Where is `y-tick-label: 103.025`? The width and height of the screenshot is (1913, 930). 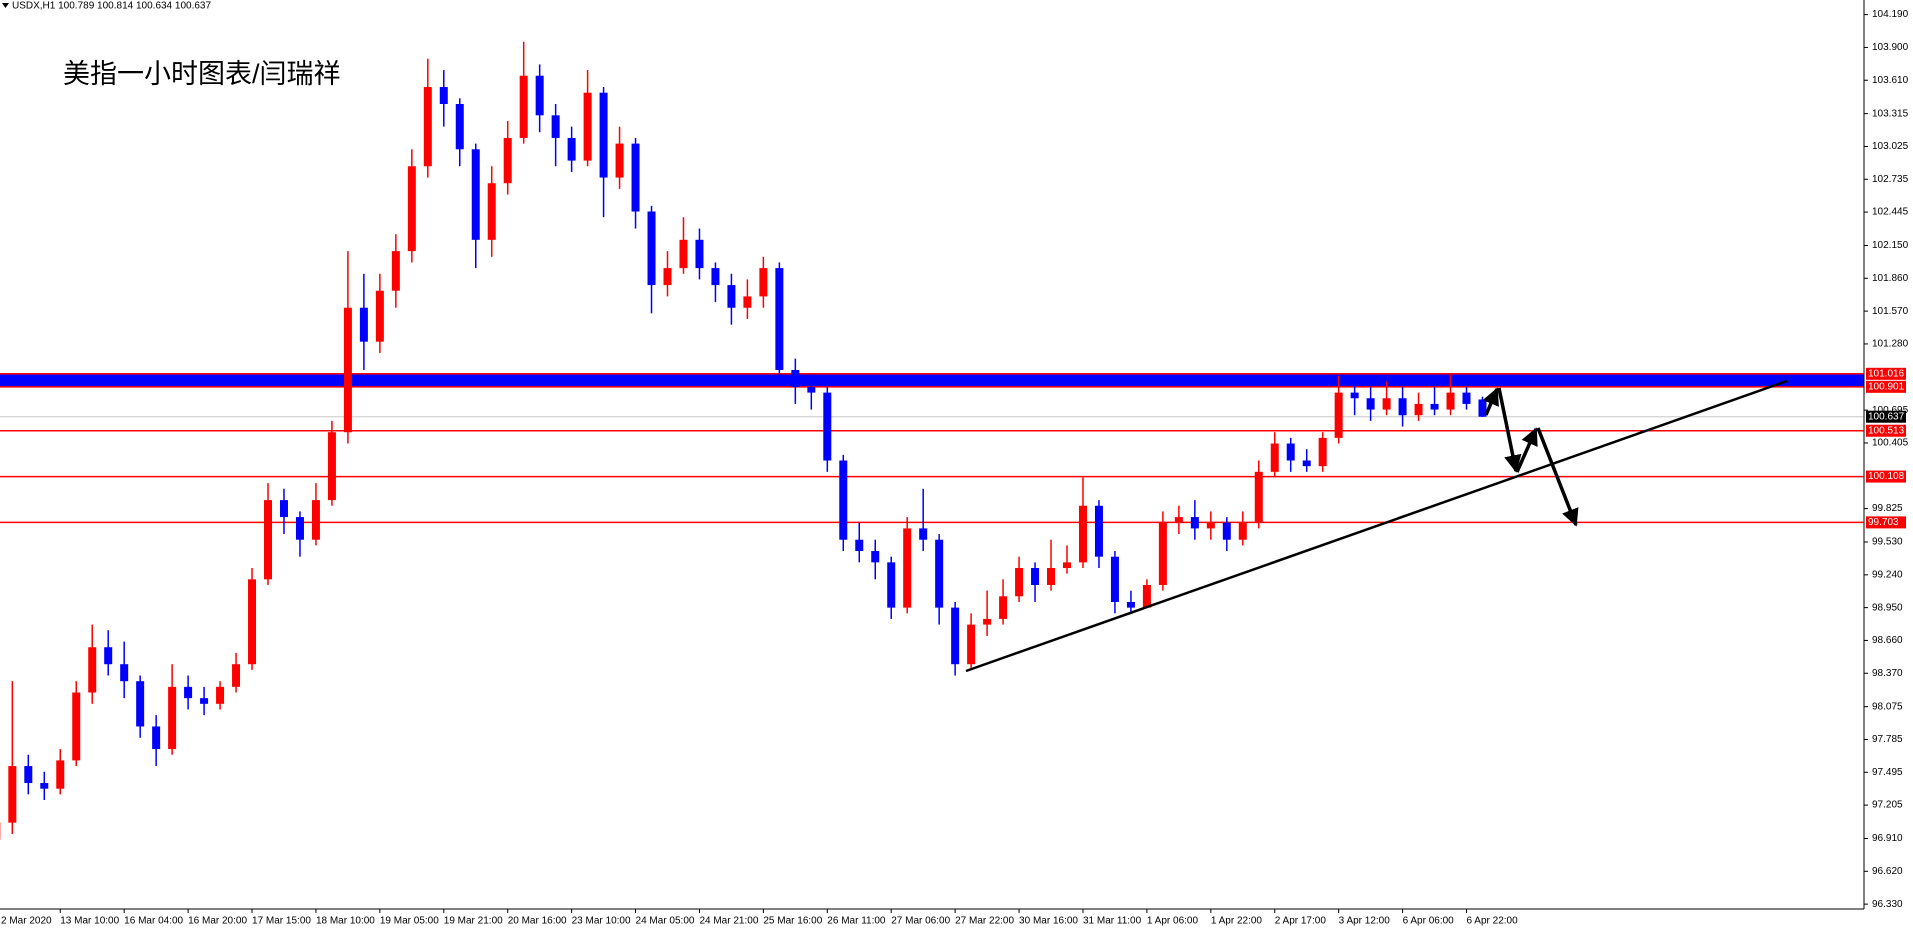 y-tick-label: 103.025 is located at coordinates (1890, 146).